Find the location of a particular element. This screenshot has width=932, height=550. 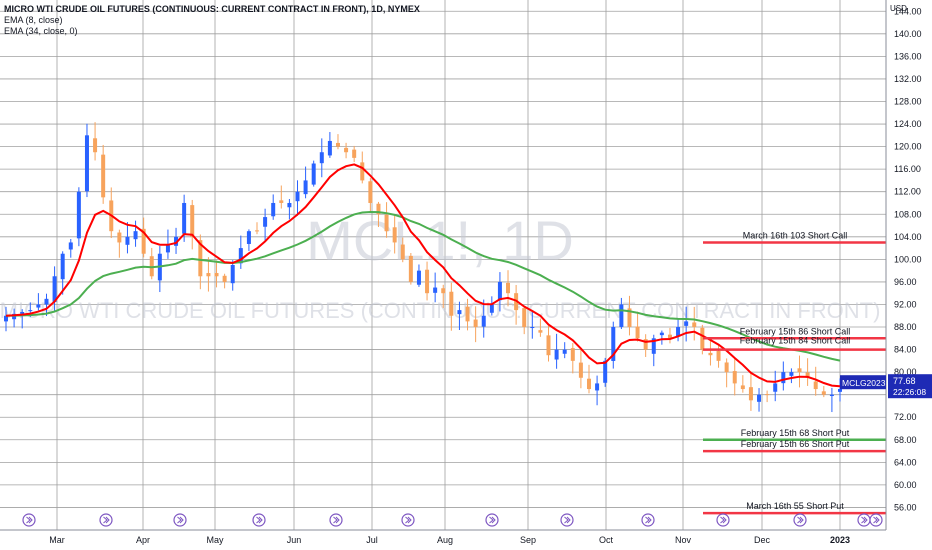

price-axis-background is located at coordinates (909, 275).